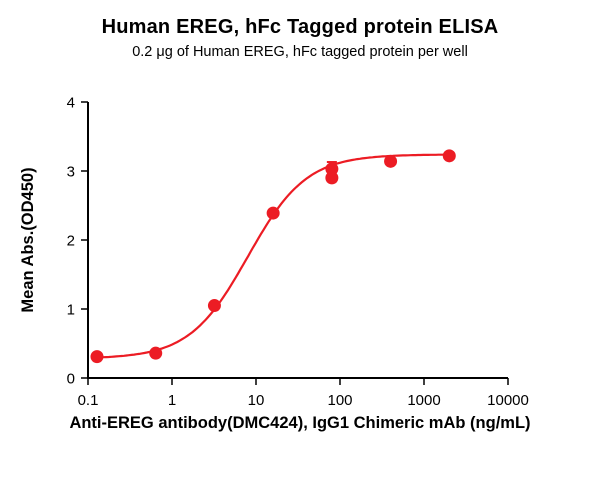  What do you see at coordinates (71, 103) in the screenshot?
I see `y-tick-label: 4` at bounding box center [71, 103].